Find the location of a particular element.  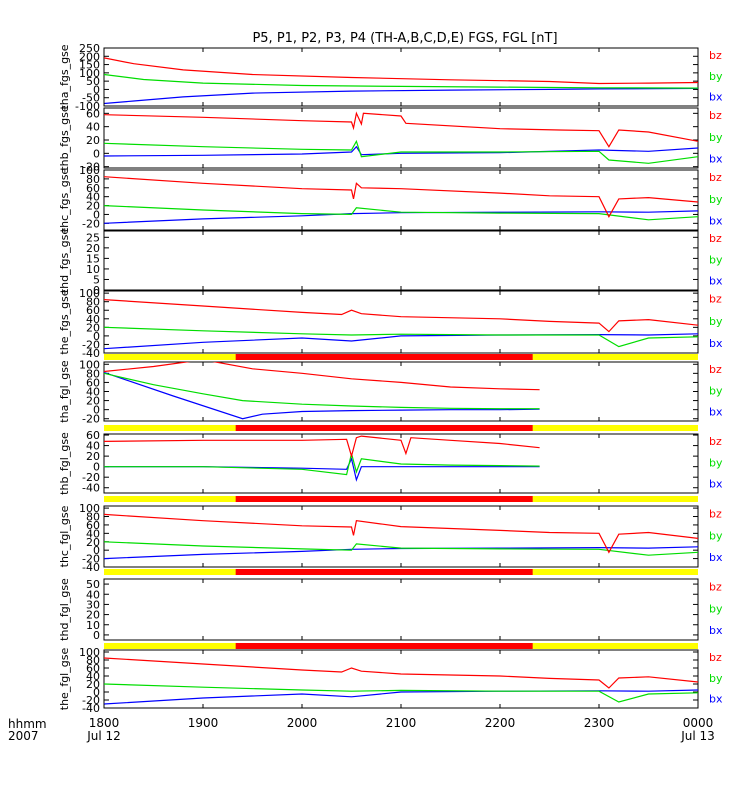

y-tick-label: 15 is located at coordinates (93, 258).